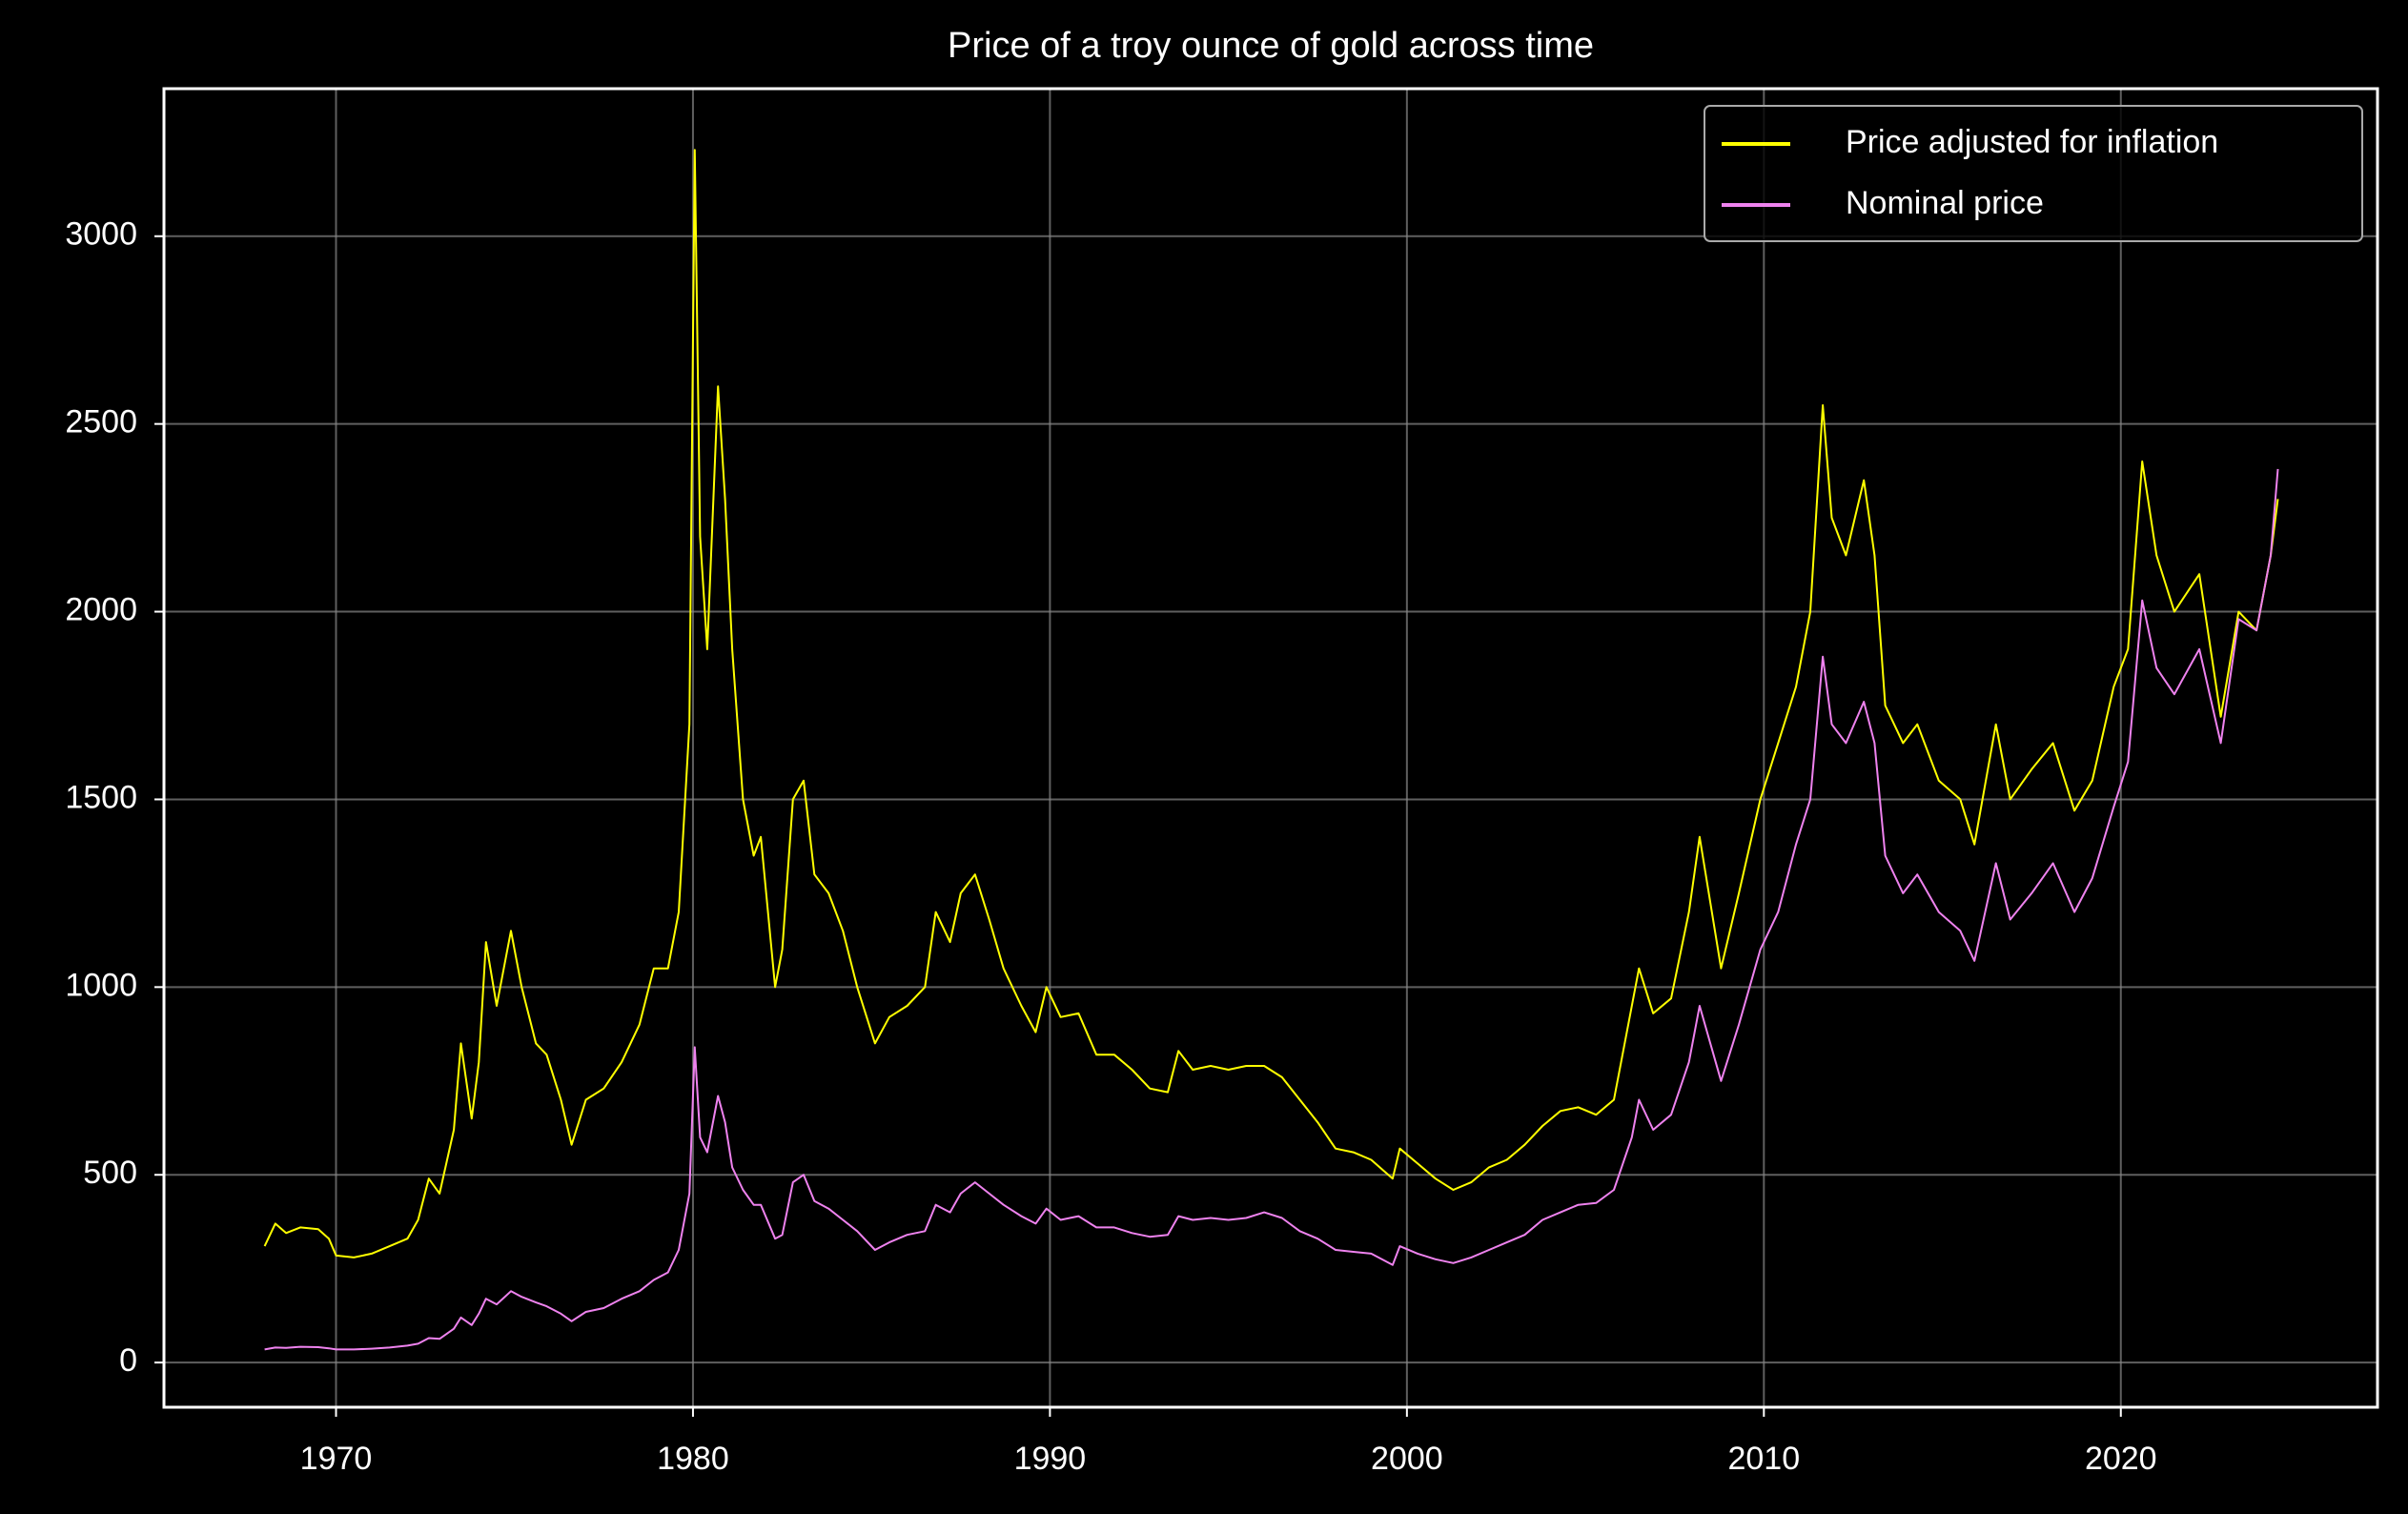  I want to click on y-tick-label: 0, so click(128, 1360).